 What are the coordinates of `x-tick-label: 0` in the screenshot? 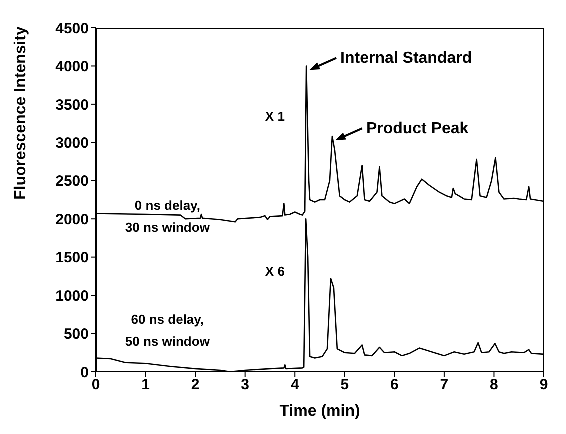 It's located at (96, 385).